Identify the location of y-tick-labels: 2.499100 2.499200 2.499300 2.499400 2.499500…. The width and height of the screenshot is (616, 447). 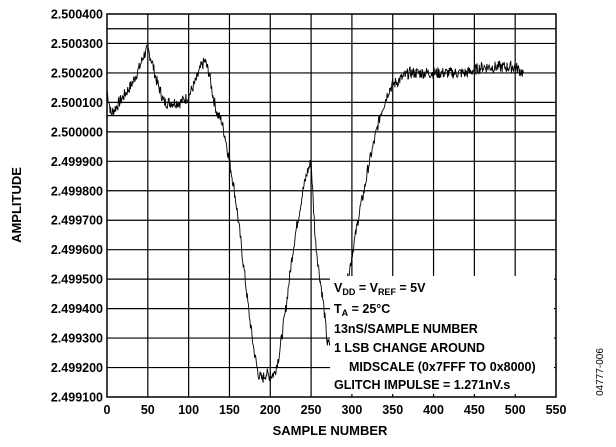
(77, 206).